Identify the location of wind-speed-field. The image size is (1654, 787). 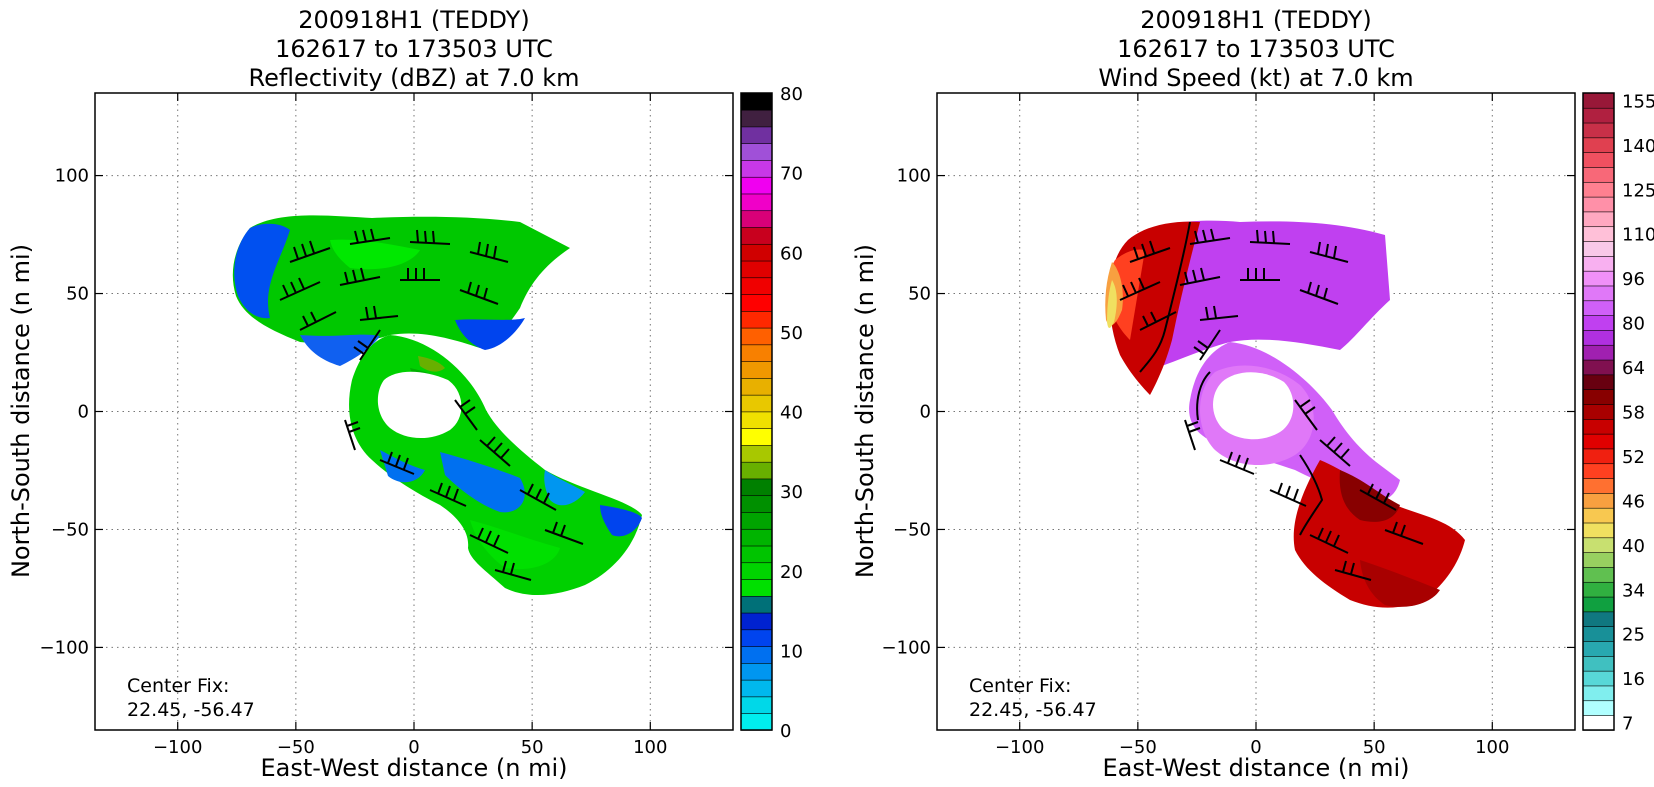
(1285, 414).